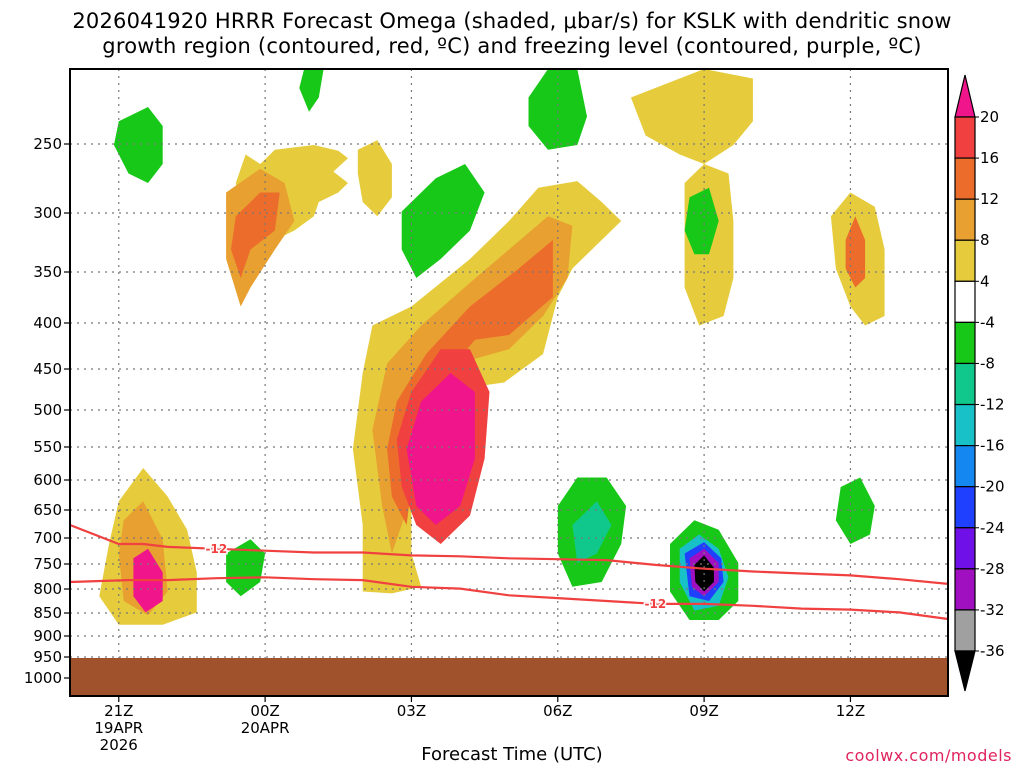 Image resolution: width=1024 pixels, height=768 pixels. Describe the element at coordinates (246, 568) in the screenshot. I see `omega-neg-green-left-small` at that location.